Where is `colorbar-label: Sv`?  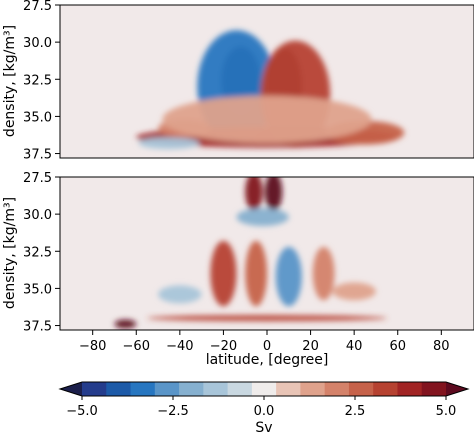
colorbar-label: Sv is located at coordinates (263, 427).